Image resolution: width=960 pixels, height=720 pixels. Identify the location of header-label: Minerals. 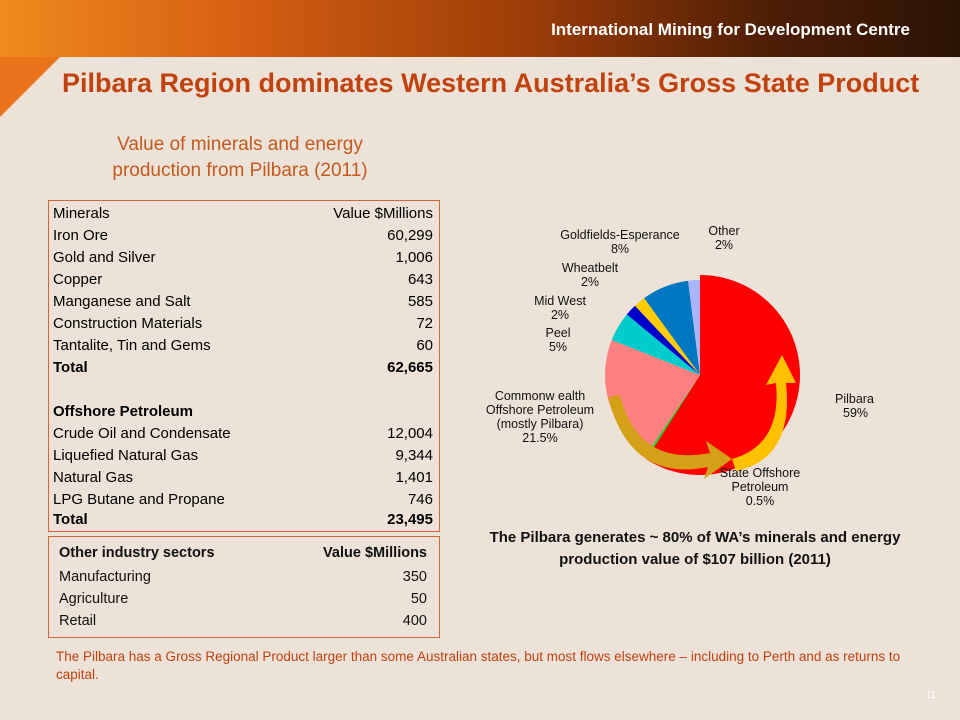
(81, 213).